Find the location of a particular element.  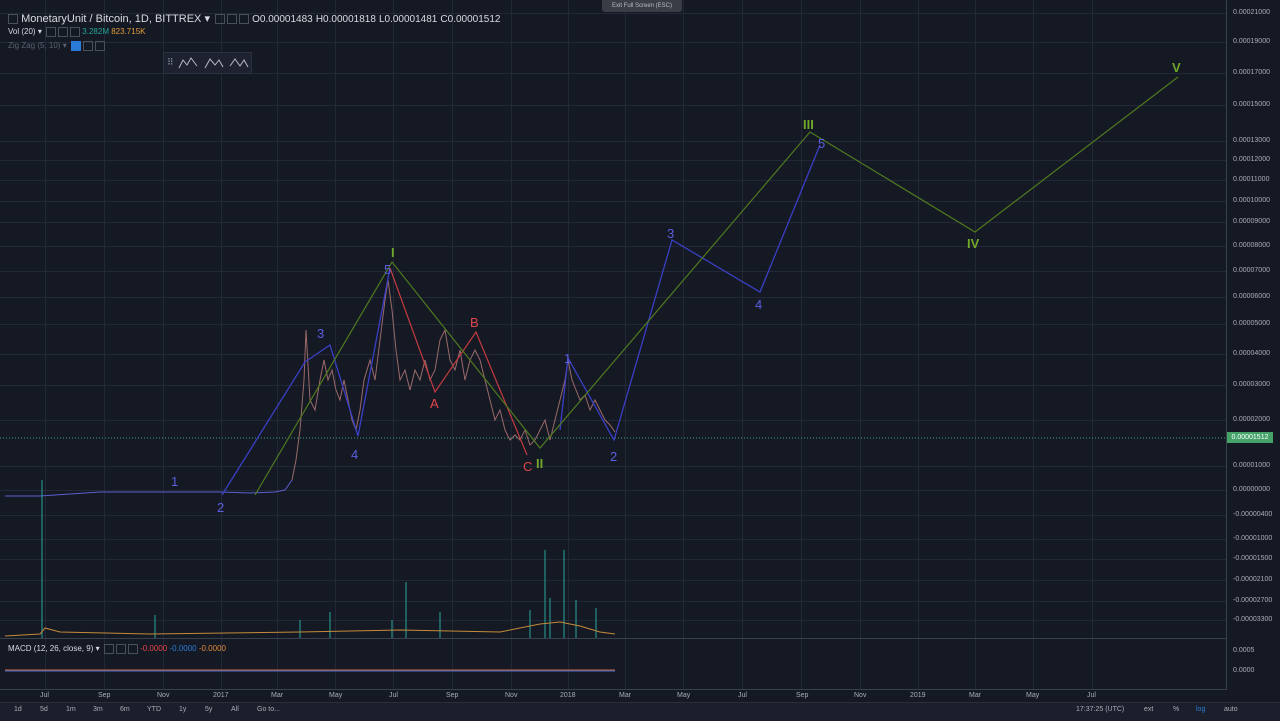

time-tick: May is located at coordinates (336, 695).